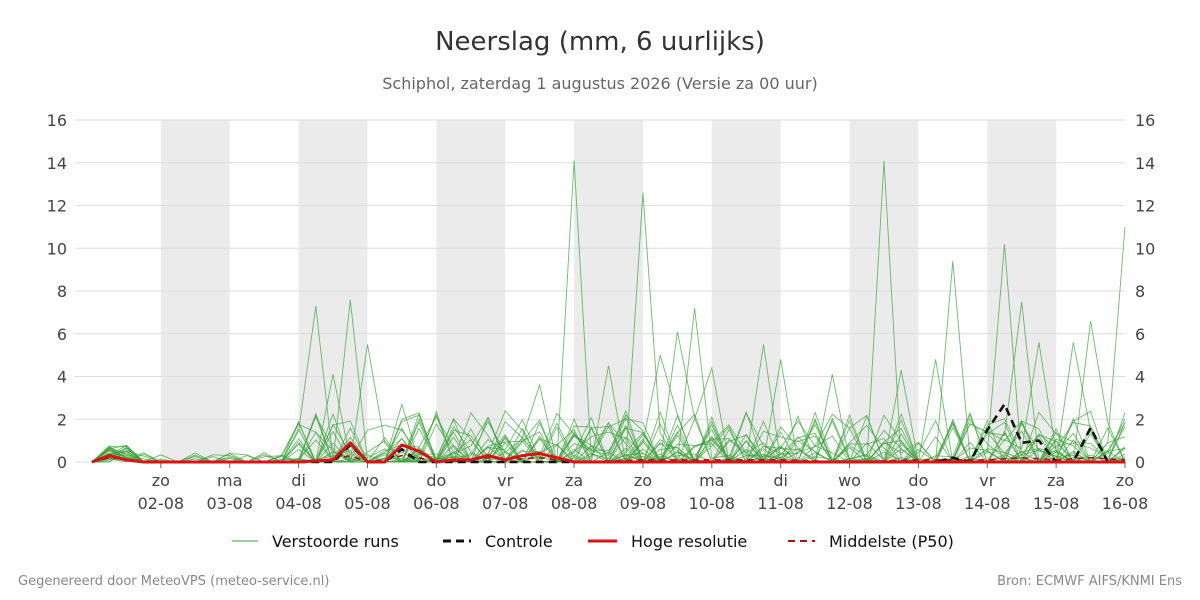 The width and height of the screenshot is (1200, 600). I want to click on y-tick-label-left: 0, so click(62, 462).